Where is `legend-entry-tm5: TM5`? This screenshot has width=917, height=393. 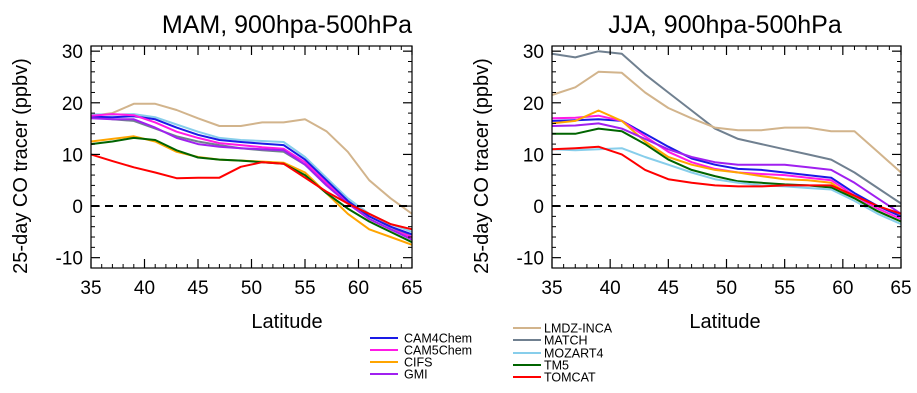
legend-entry-tm5: TM5 is located at coordinates (541, 366).